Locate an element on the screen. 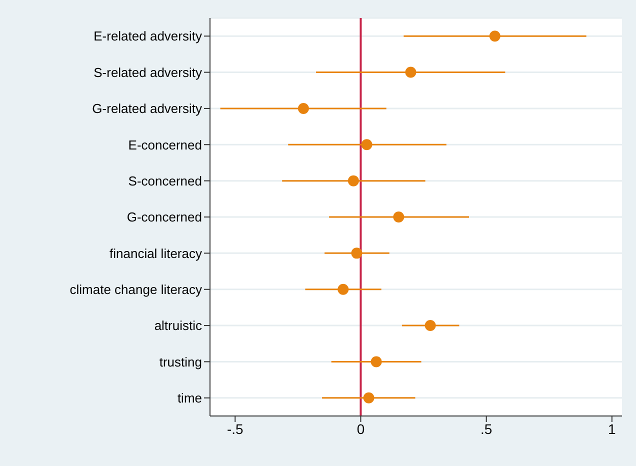 This screenshot has height=466, width=636. x-tick-label: -.5 is located at coordinates (235, 428).